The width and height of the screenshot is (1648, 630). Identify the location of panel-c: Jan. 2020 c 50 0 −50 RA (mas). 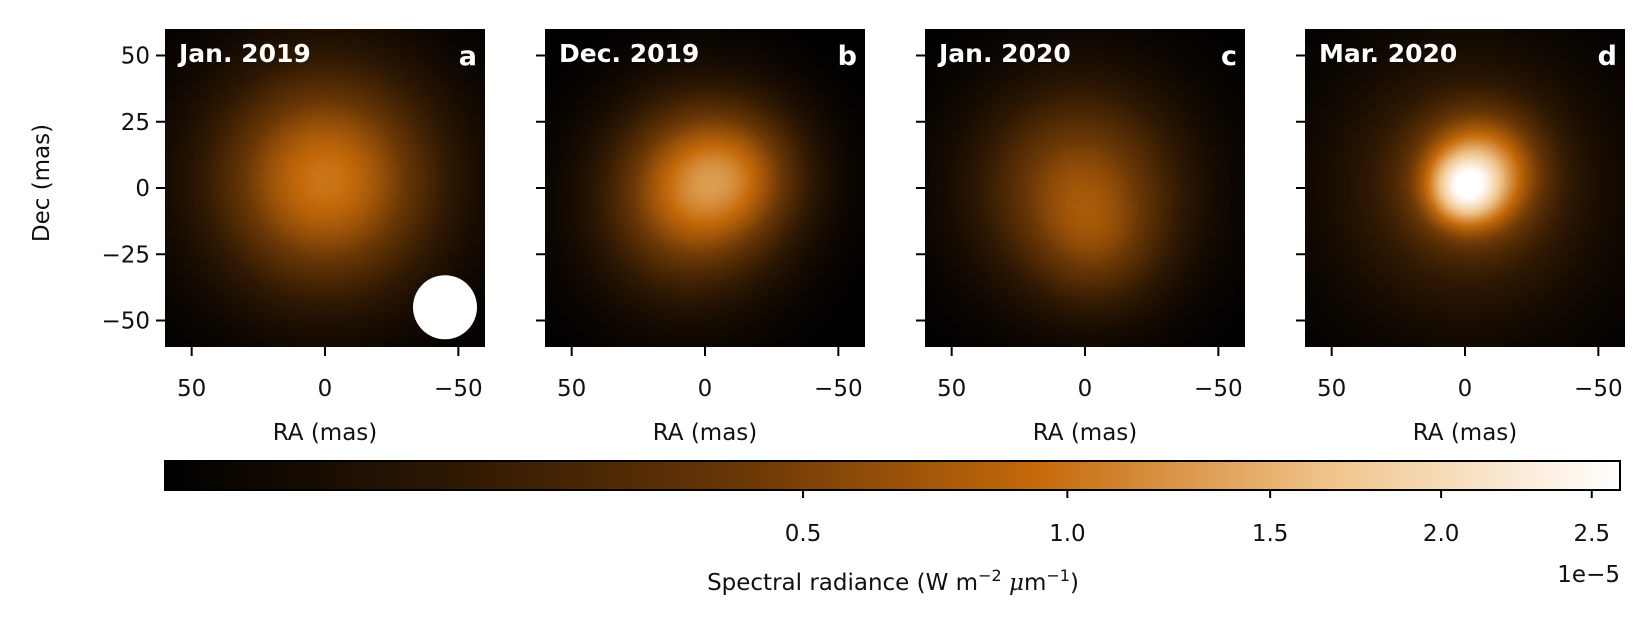
(1080, 237).